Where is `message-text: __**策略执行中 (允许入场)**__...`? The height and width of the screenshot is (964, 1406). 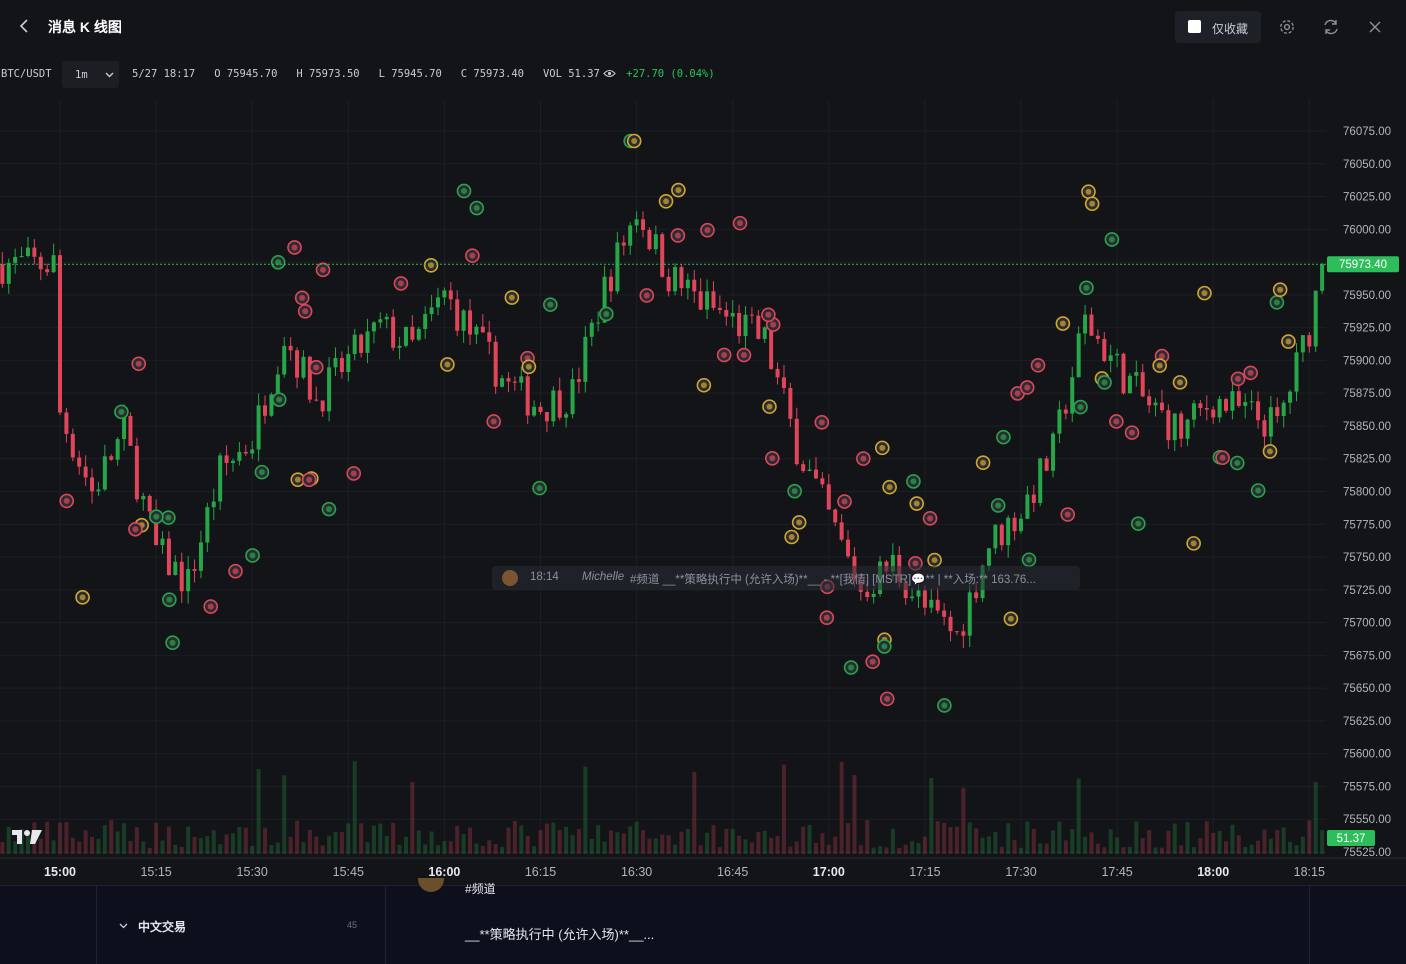 message-text: __**策略执行中 (允许入场)**__... is located at coordinates (560, 934).